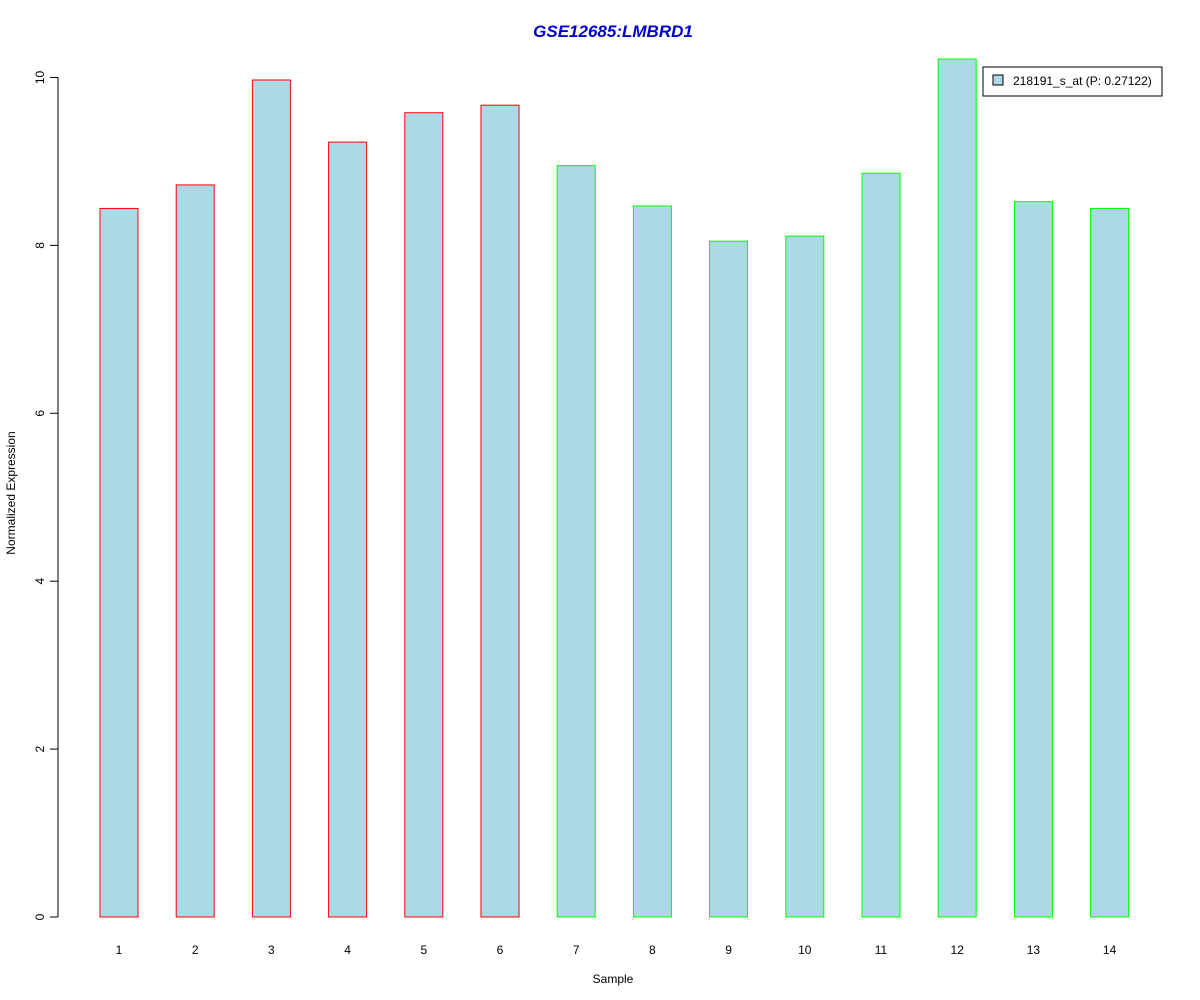 The width and height of the screenshot is (1200, 1000). What do you see at coordinates (958, 950) in the screenshot?
I see `x-tick-label: 12` at bounding box center [958, 950].